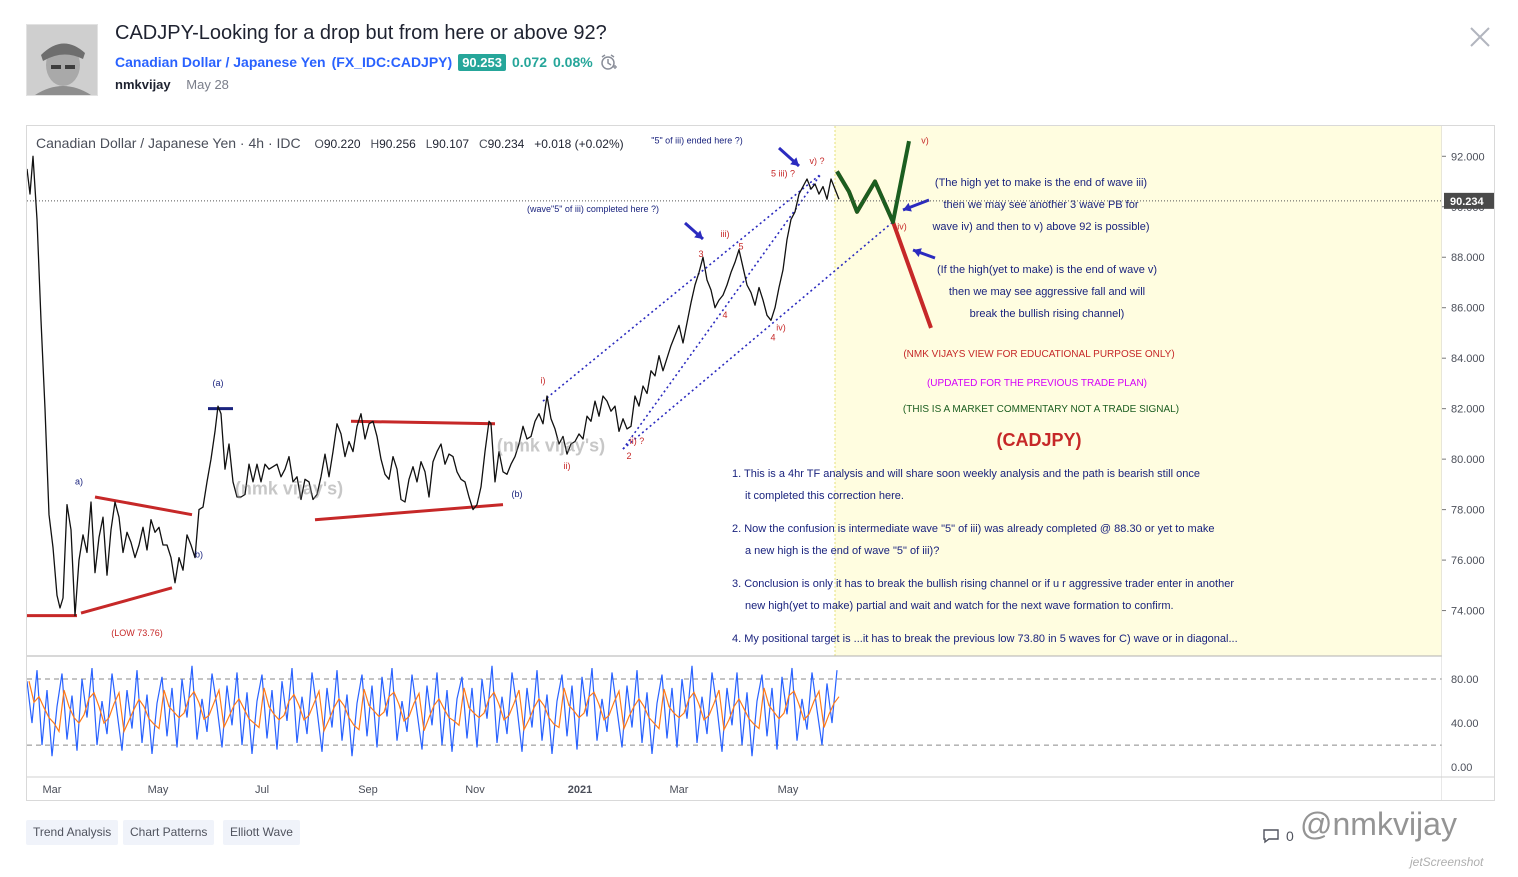 The width and height of the screenshot is (1518, 877). I want to click on avatar-image, so click(62, 60).